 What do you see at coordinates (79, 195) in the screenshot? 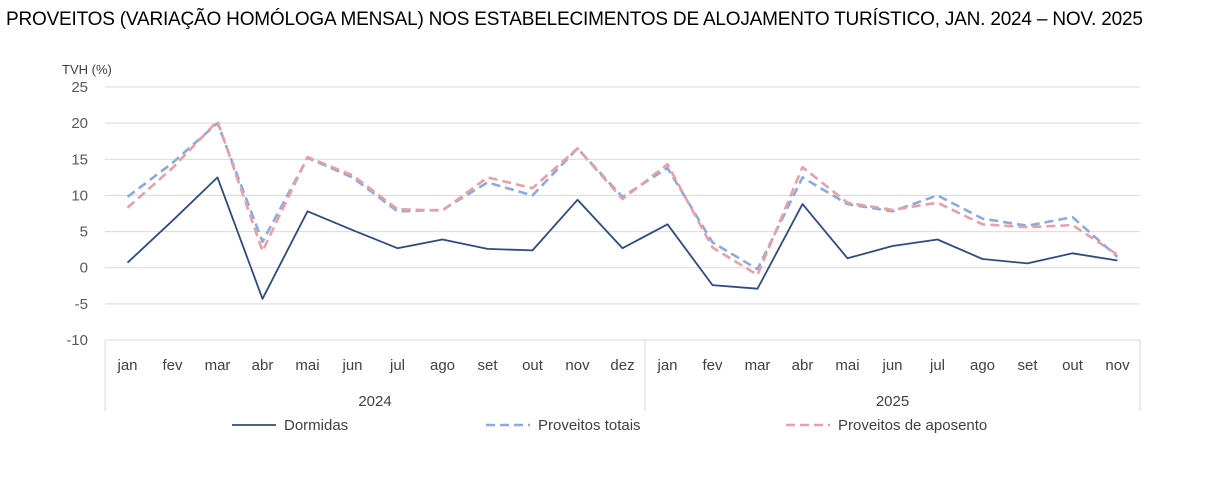
I see `y-tick-label: 10` at bounding box center [79, 195].